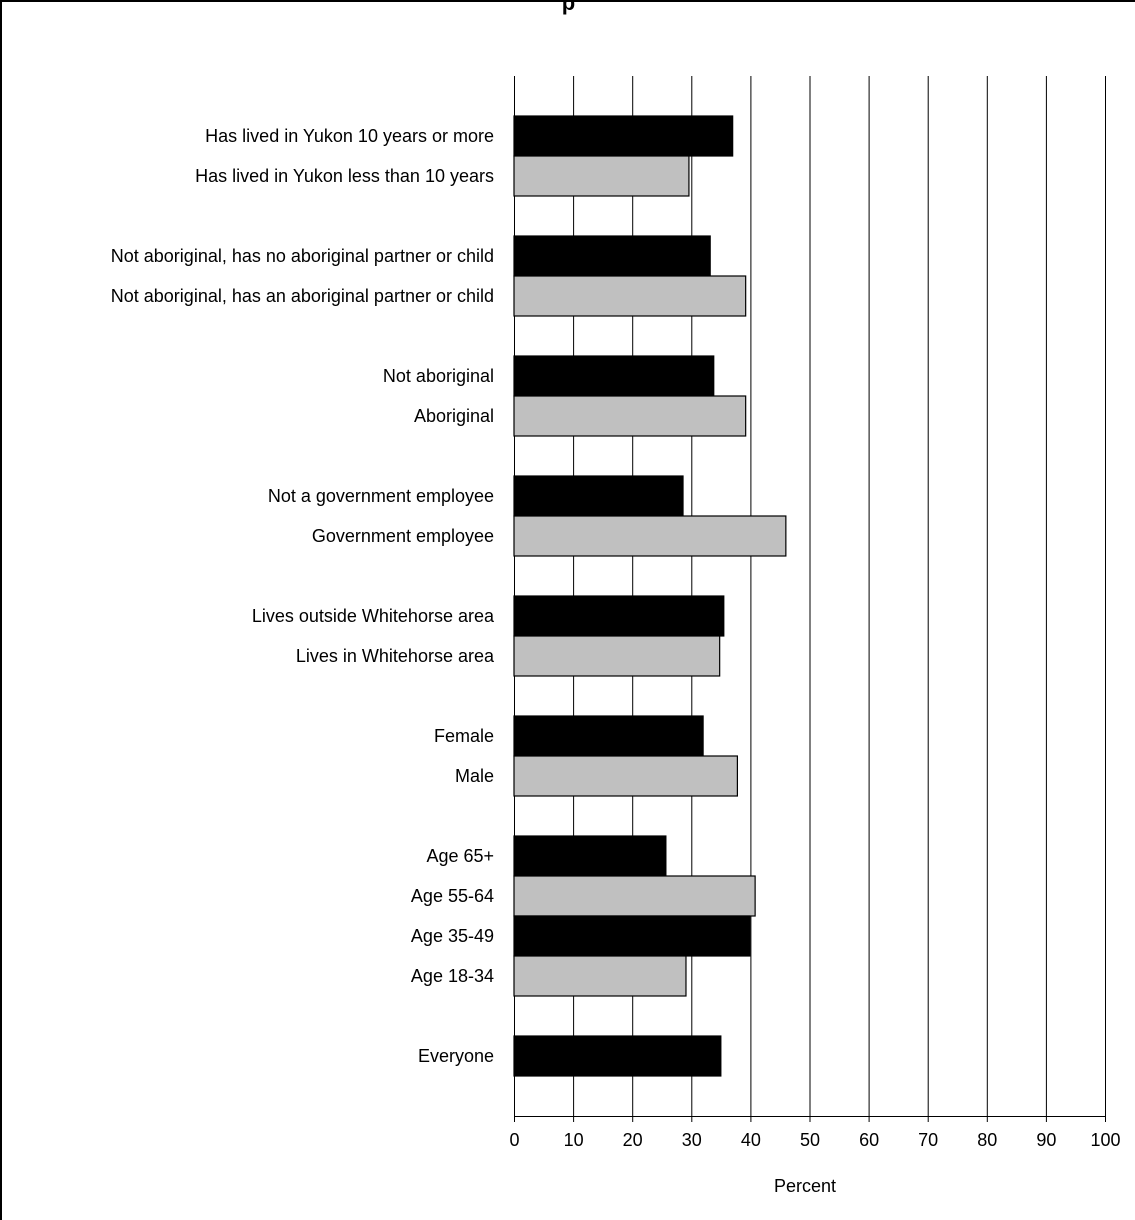 The width and height of the screenshot is (1135, 1220). What do you see at coordinates (464, 736) in the screenshot?
I see `category-label: Female` at bounding box center [464, 736].